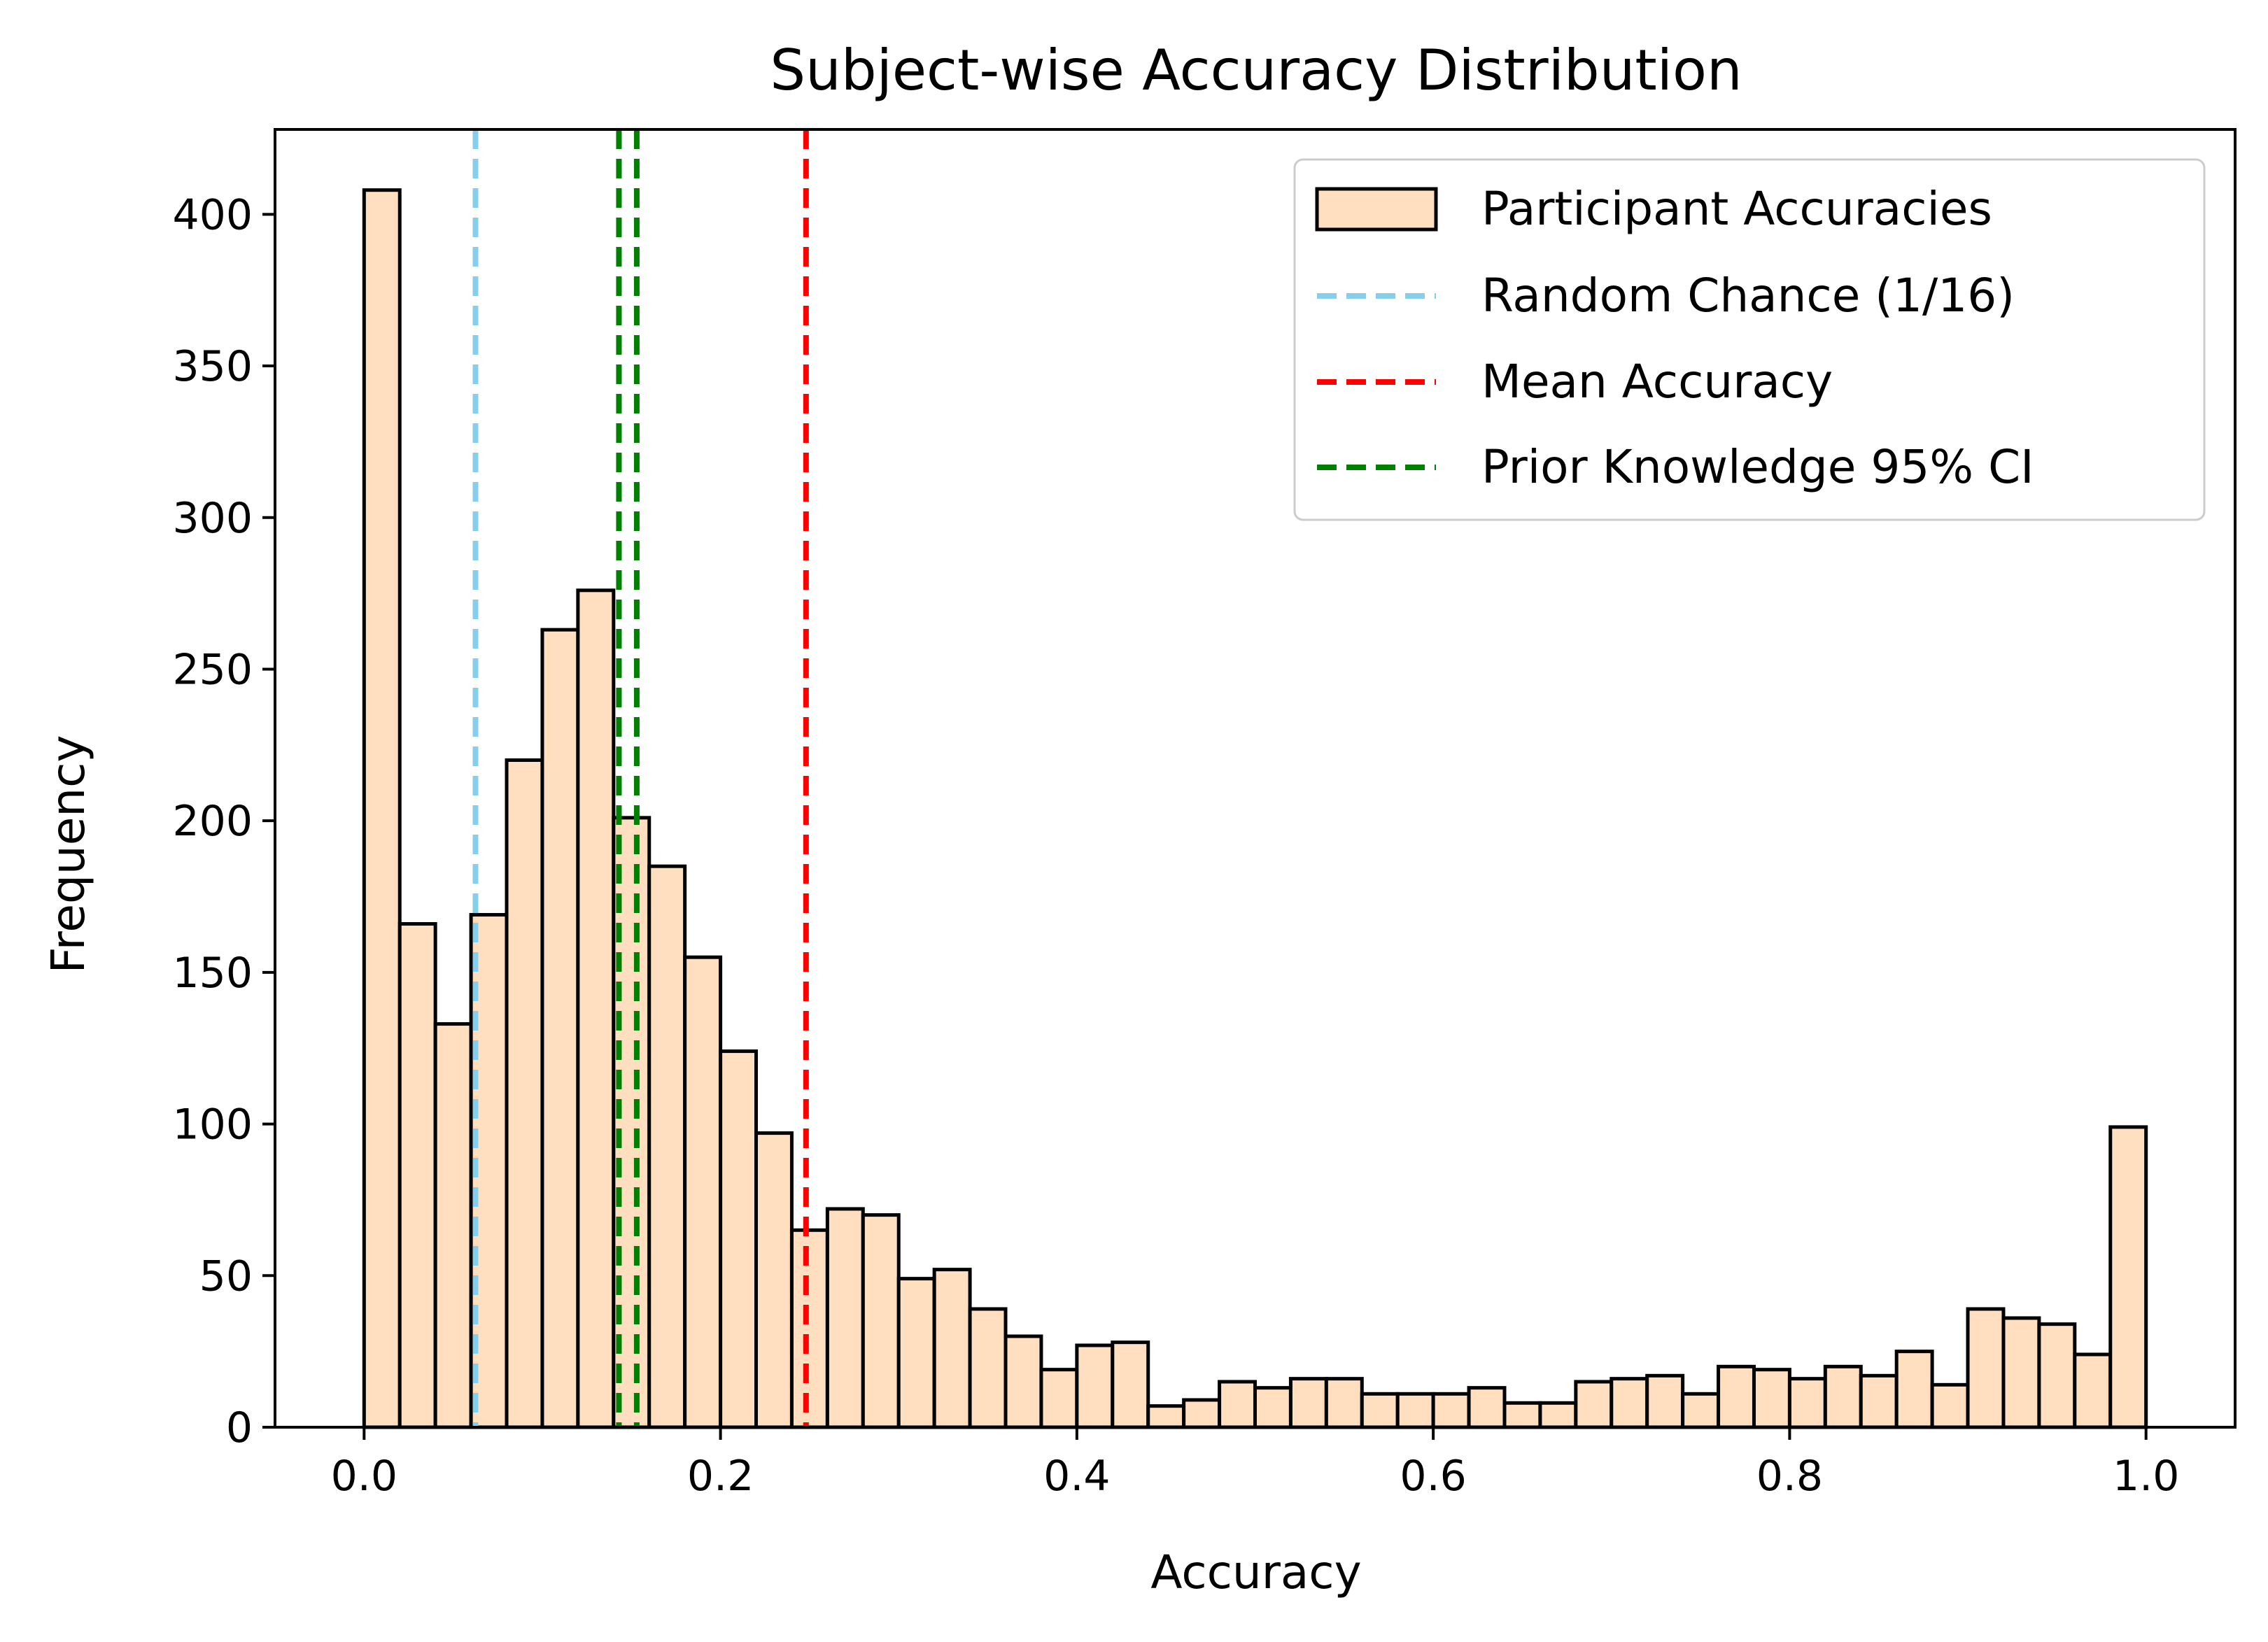  Describe the element at coordinates (2146, 1476) in the screenshot. I see `x-tick-label: 1.0` at that location.